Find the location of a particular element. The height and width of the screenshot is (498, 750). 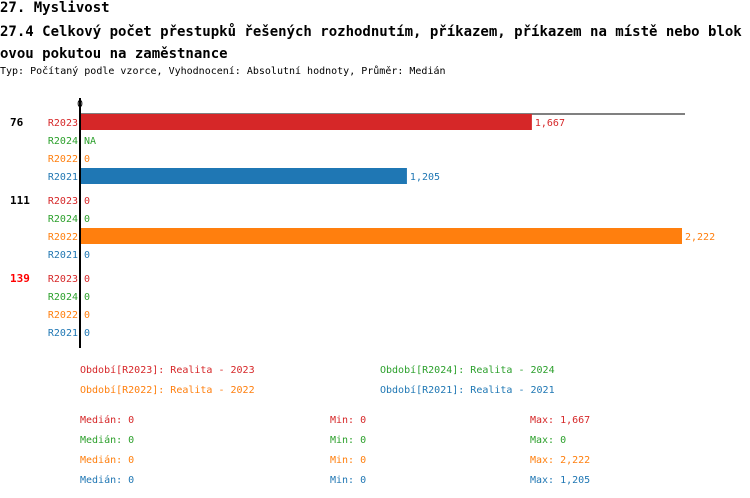

legend-entry: Období[R2023]: Realita - 2023 is located at coordinates (167, 370).